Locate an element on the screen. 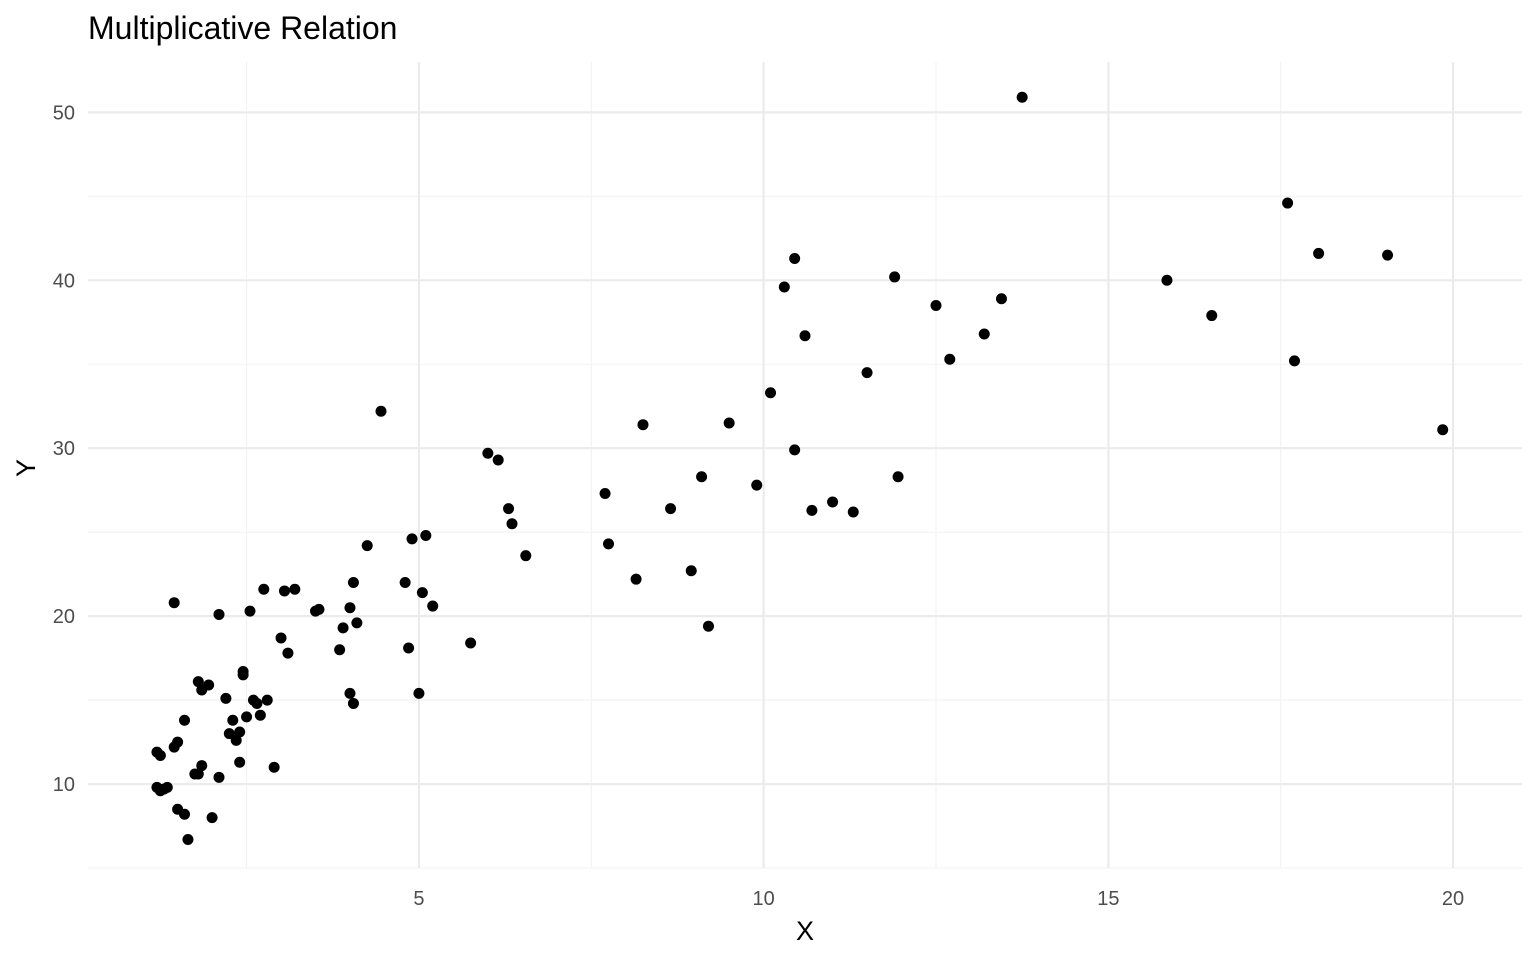 The image size is (1536, 960). chart-title: Multiplicative Relation is located at coordinates (242, 28).